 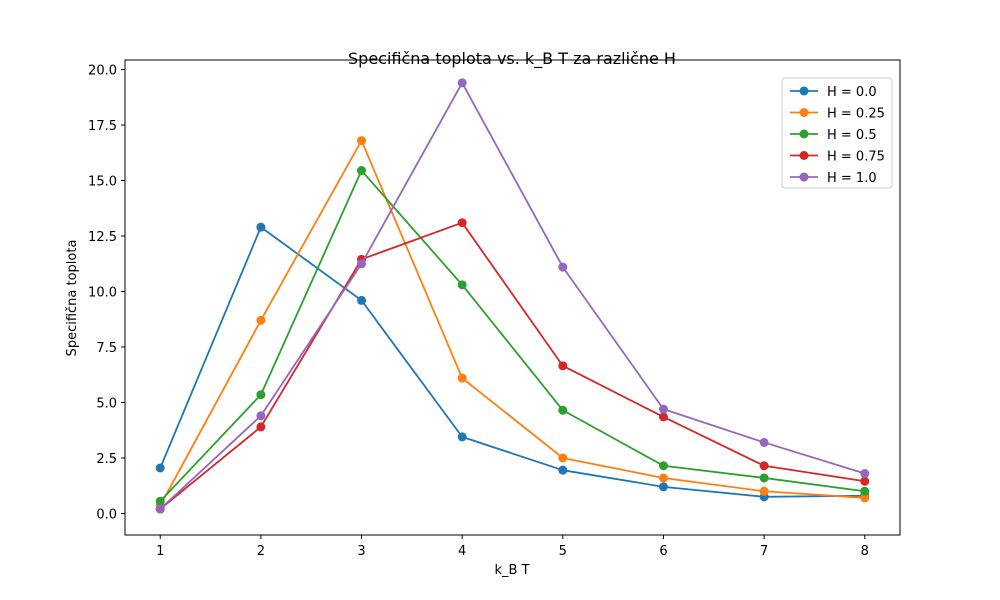 I want to click on legend-box, so click(x=837, y=133).